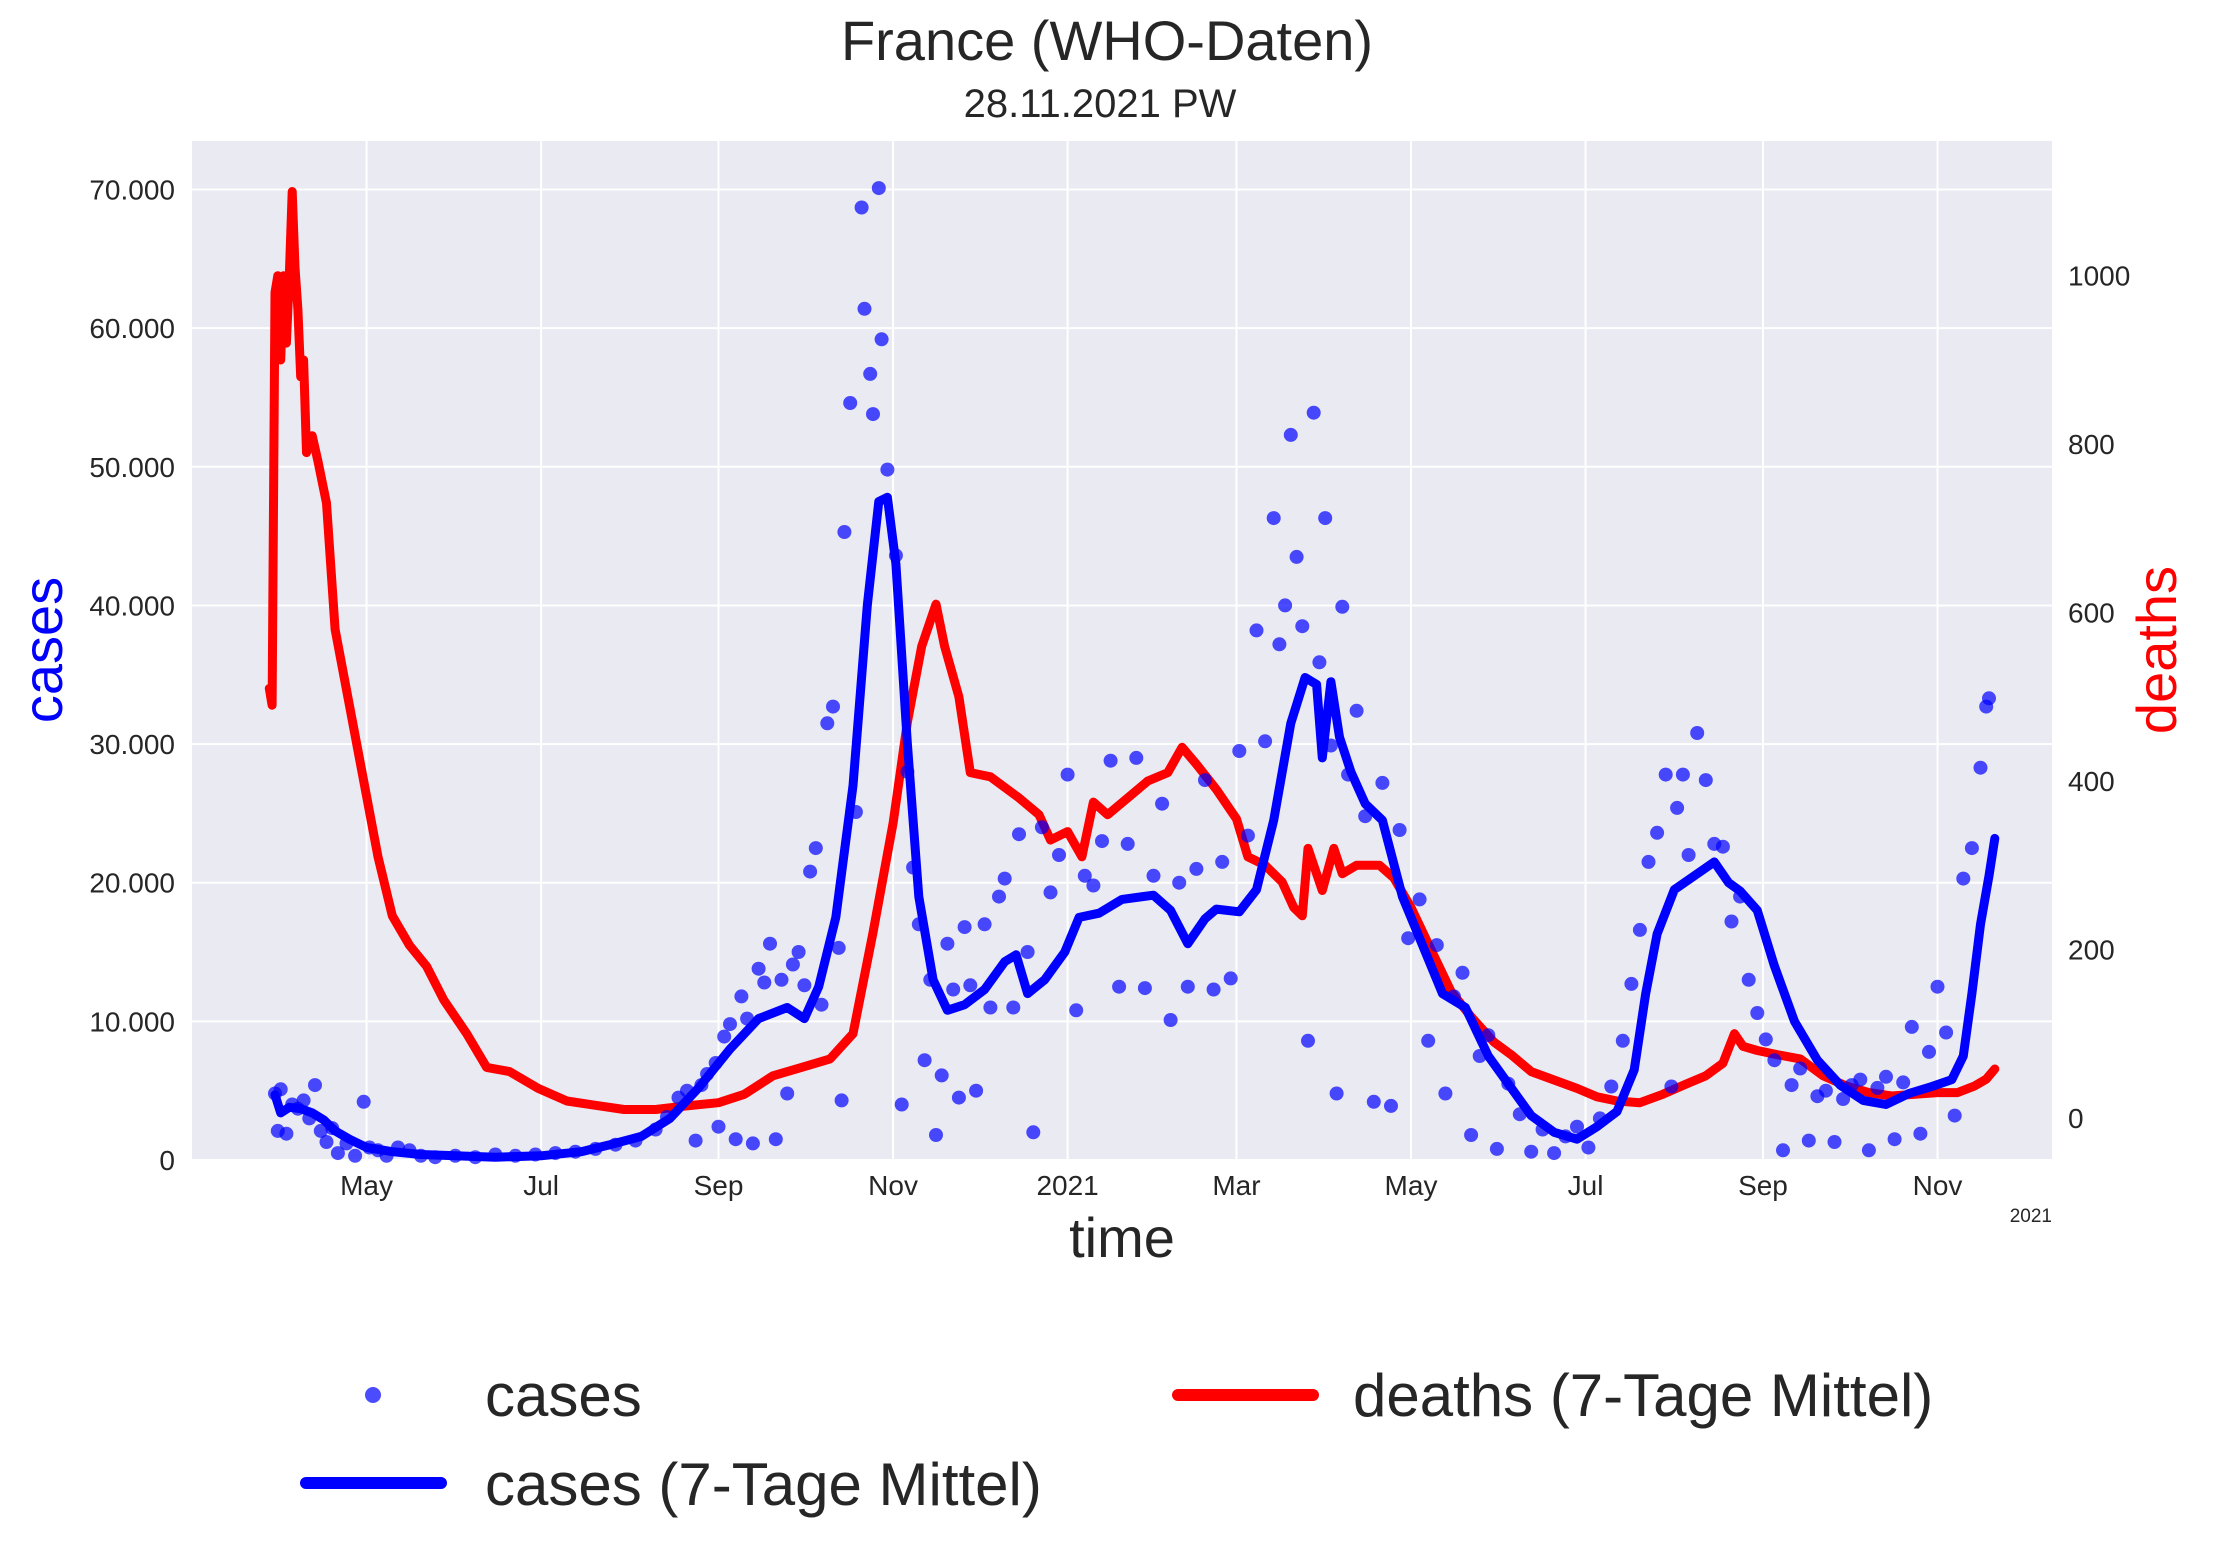 The height and width of the screenshot is (1555, 2214). What do you see at coordinates (167, 1160) in the screenshot?
I see `y-left-tick-label: 0` at bounding box center [167, 1160].